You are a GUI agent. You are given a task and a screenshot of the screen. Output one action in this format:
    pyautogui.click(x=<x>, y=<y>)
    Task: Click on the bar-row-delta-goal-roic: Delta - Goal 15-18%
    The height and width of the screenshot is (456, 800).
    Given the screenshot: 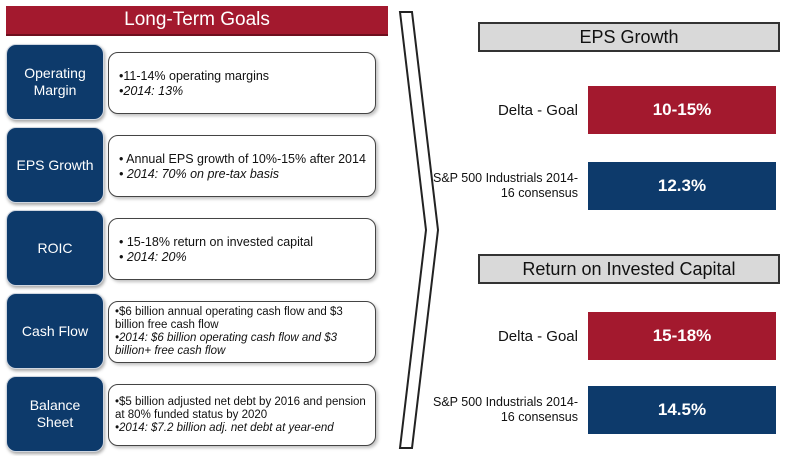 What is the action you would take?
    pyautogui.click(x=608, y=336)
    